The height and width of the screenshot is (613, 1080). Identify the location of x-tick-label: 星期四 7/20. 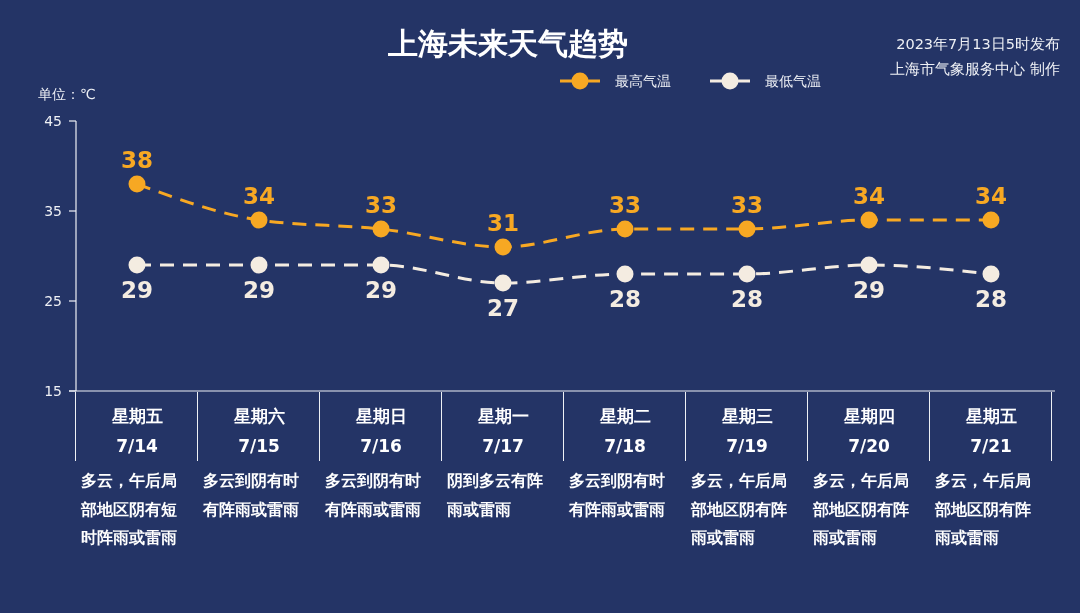
(868, 431).